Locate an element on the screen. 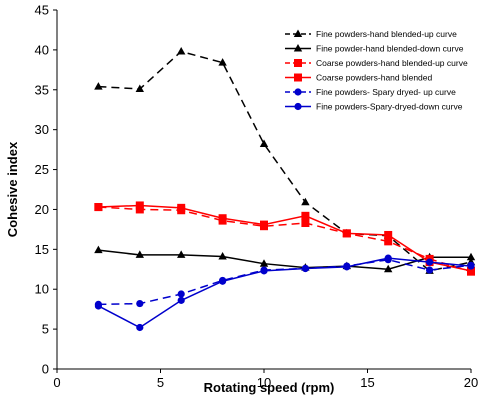  legend-entry: Coarse powders-hand blended-up curve is located at coordinates (376, 63).